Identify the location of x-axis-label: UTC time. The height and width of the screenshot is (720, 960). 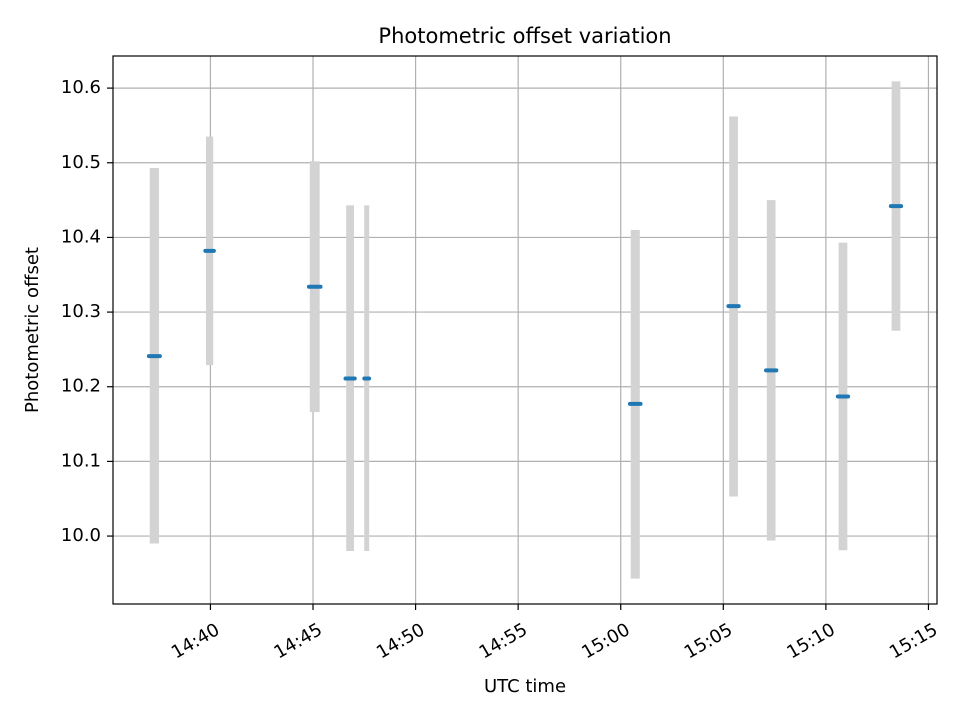
(525, 686).